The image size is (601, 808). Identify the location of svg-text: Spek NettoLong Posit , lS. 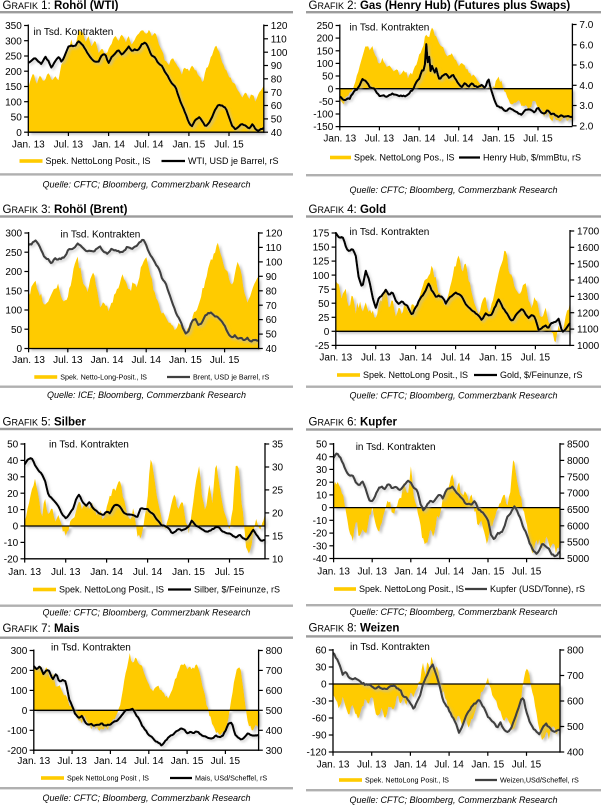
(108, 778).